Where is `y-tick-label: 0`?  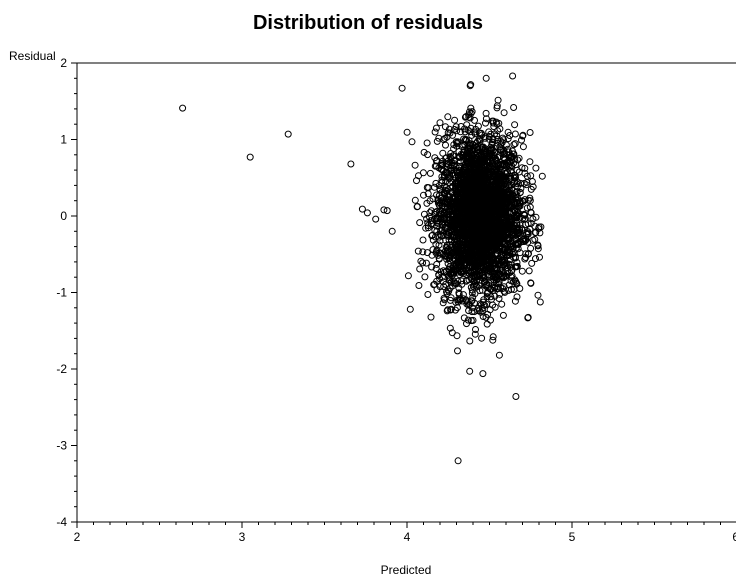
y-tick-label: 0 is located at coordinates (63, 216).